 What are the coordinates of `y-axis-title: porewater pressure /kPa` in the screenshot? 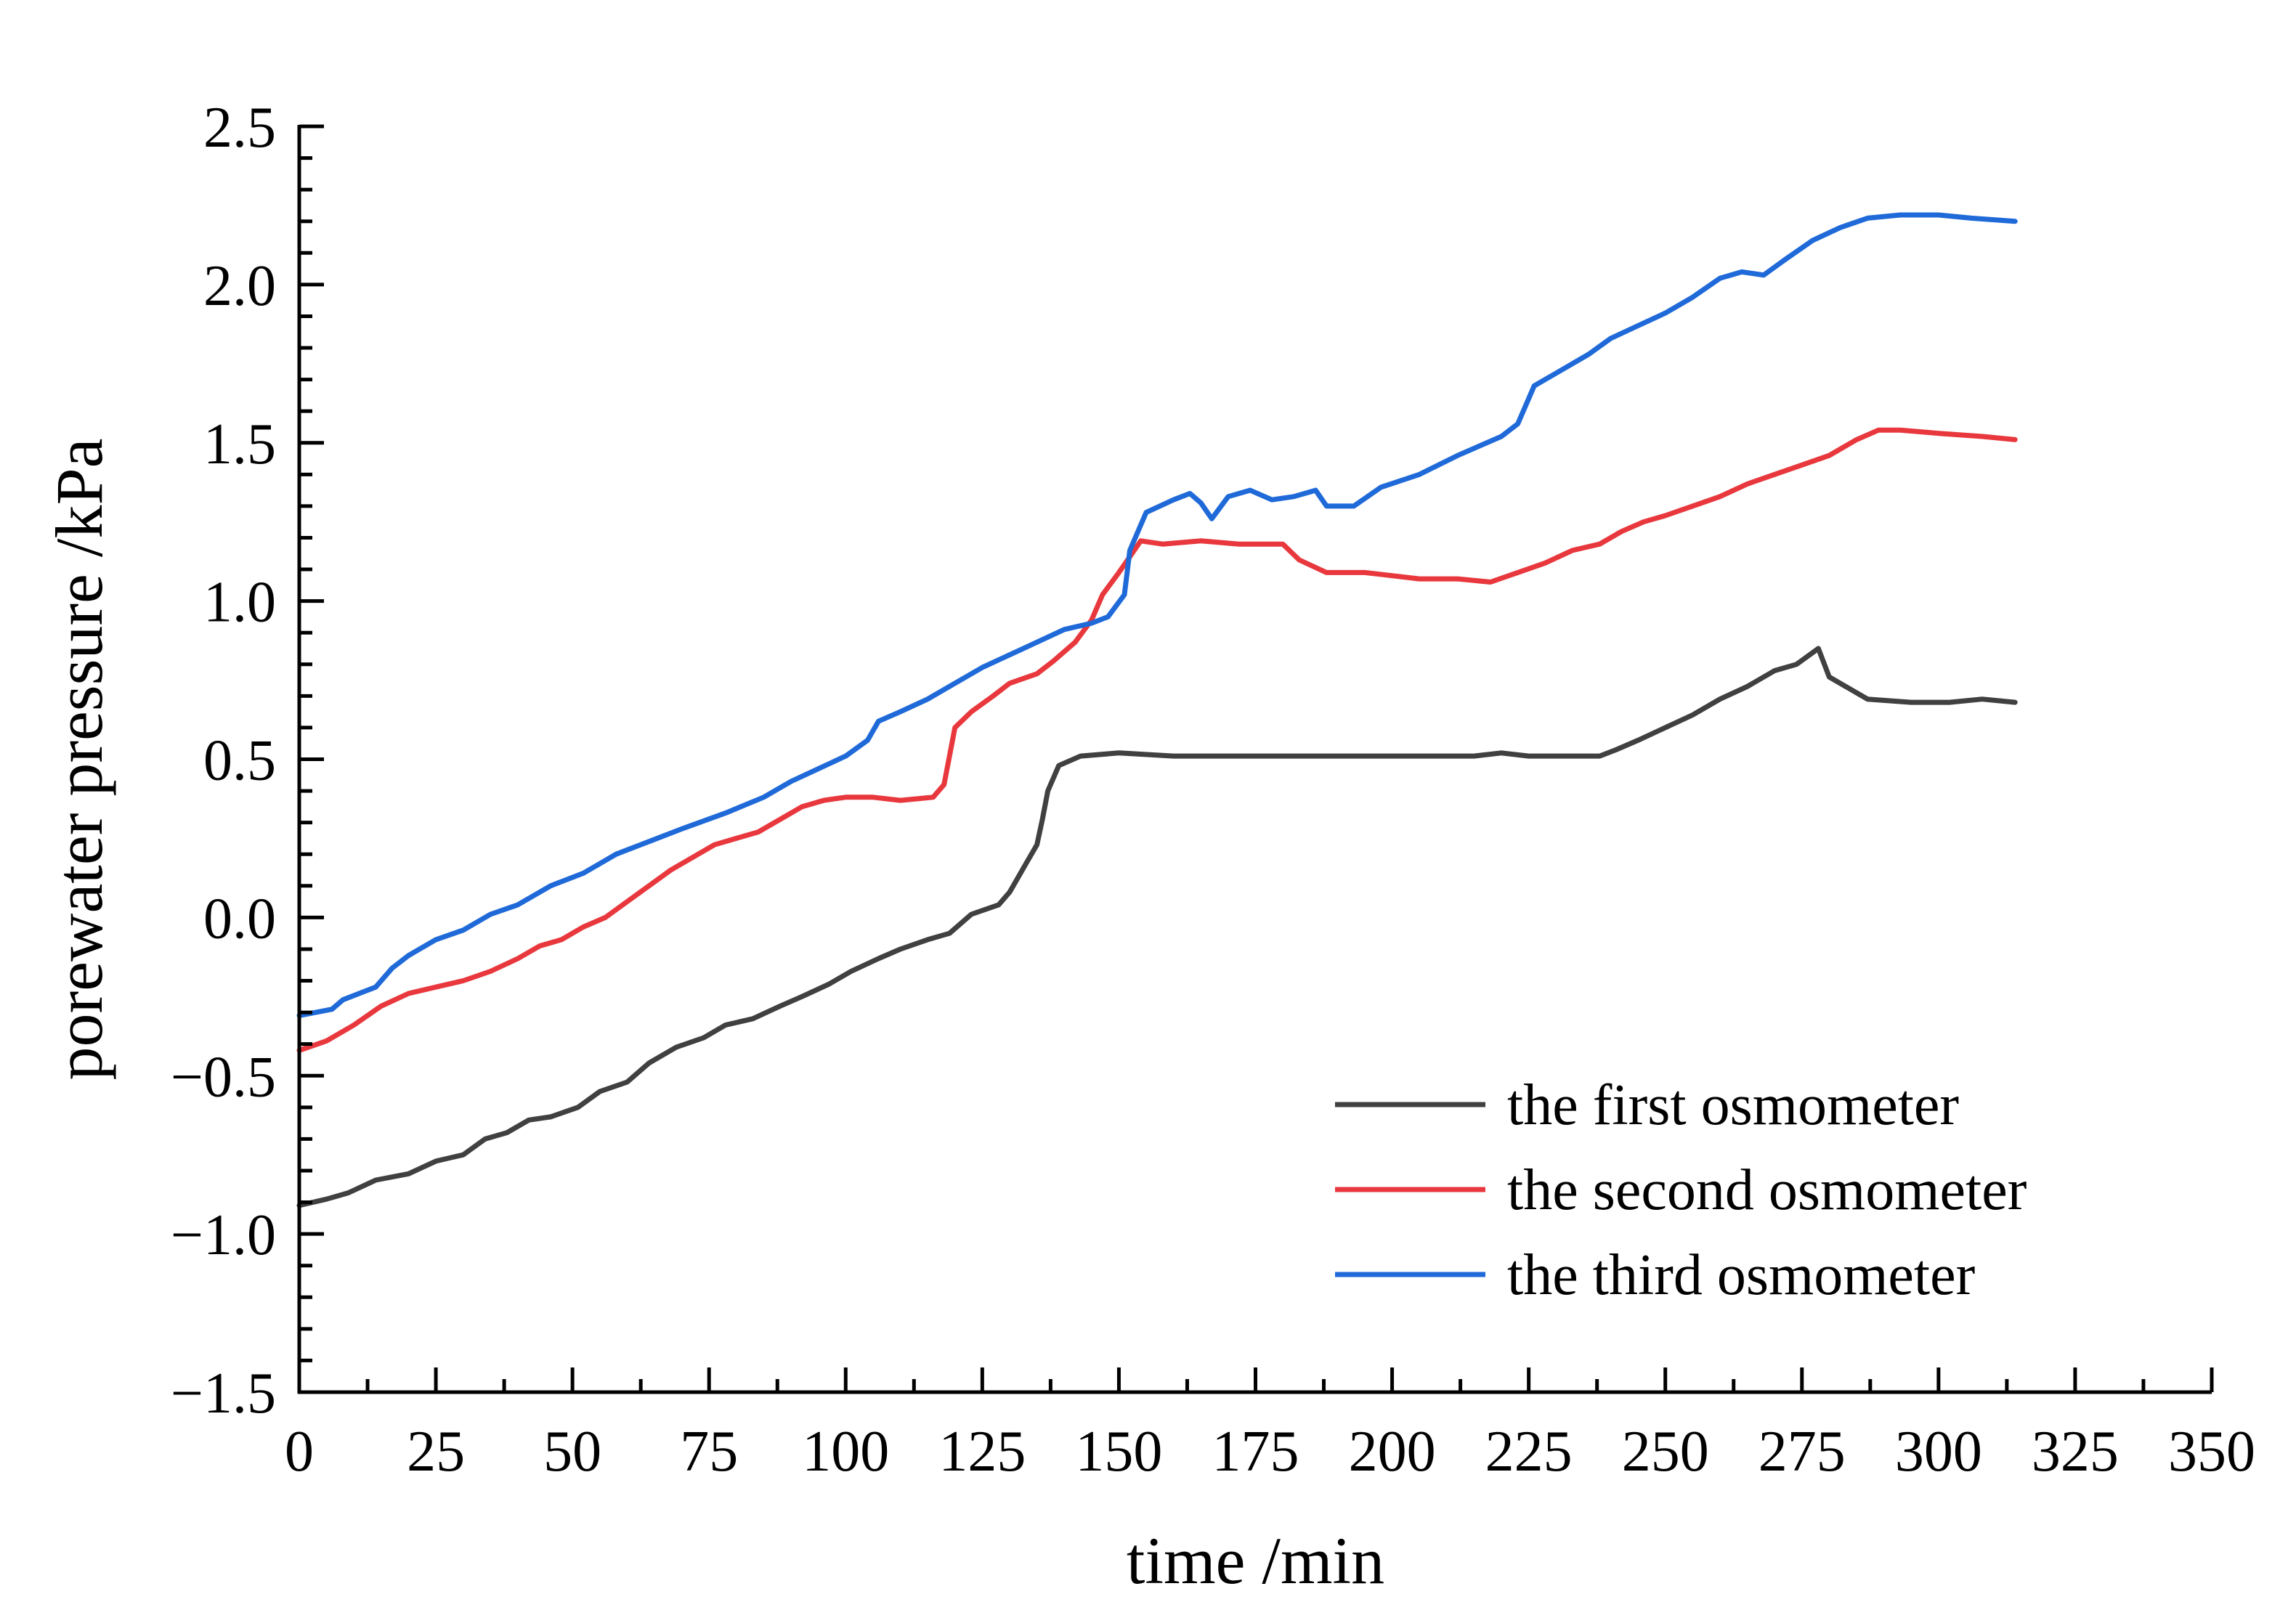 It's located at (79, 760).